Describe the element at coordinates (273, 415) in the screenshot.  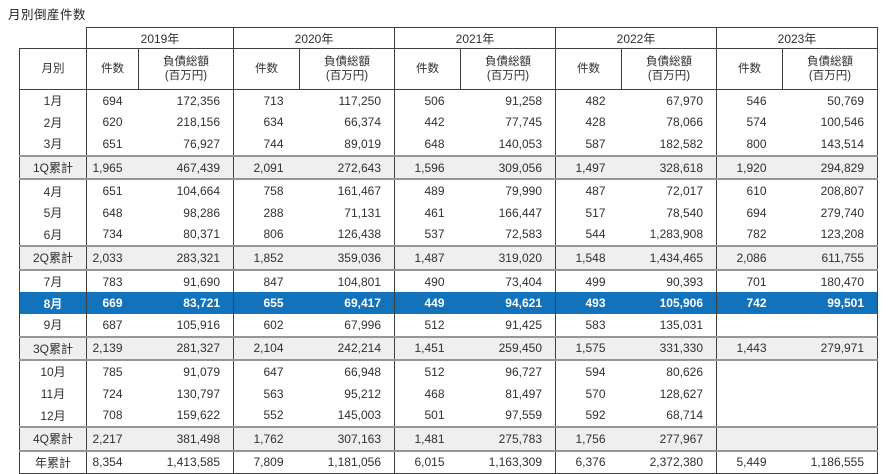
I see `count-cell: 552` at that location.